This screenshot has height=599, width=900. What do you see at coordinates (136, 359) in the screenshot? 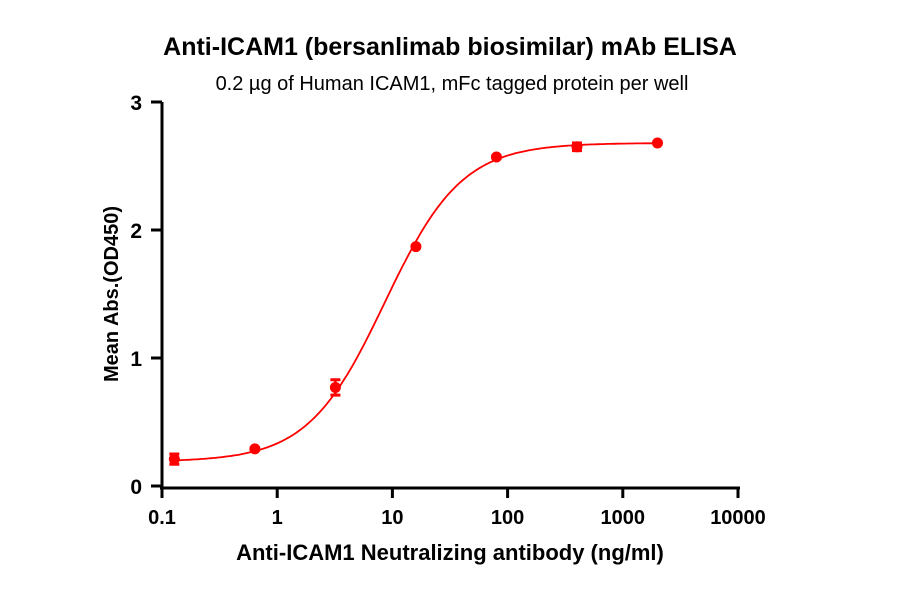
I see `y-tick-label: 1` at bounding box center [136, 359].